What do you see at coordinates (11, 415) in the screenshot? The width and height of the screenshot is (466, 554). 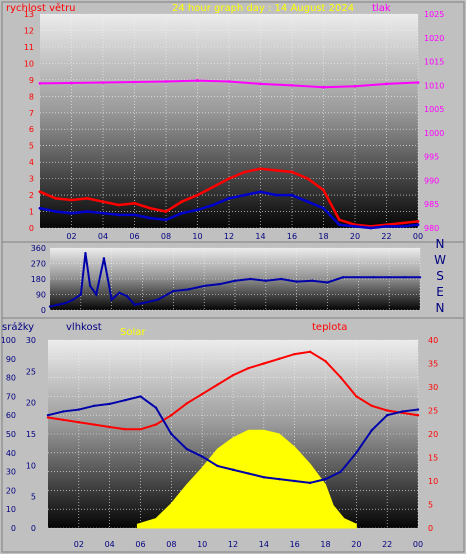 I see `humidity-y-tick-label: 60` at bounding box center [11, 415].